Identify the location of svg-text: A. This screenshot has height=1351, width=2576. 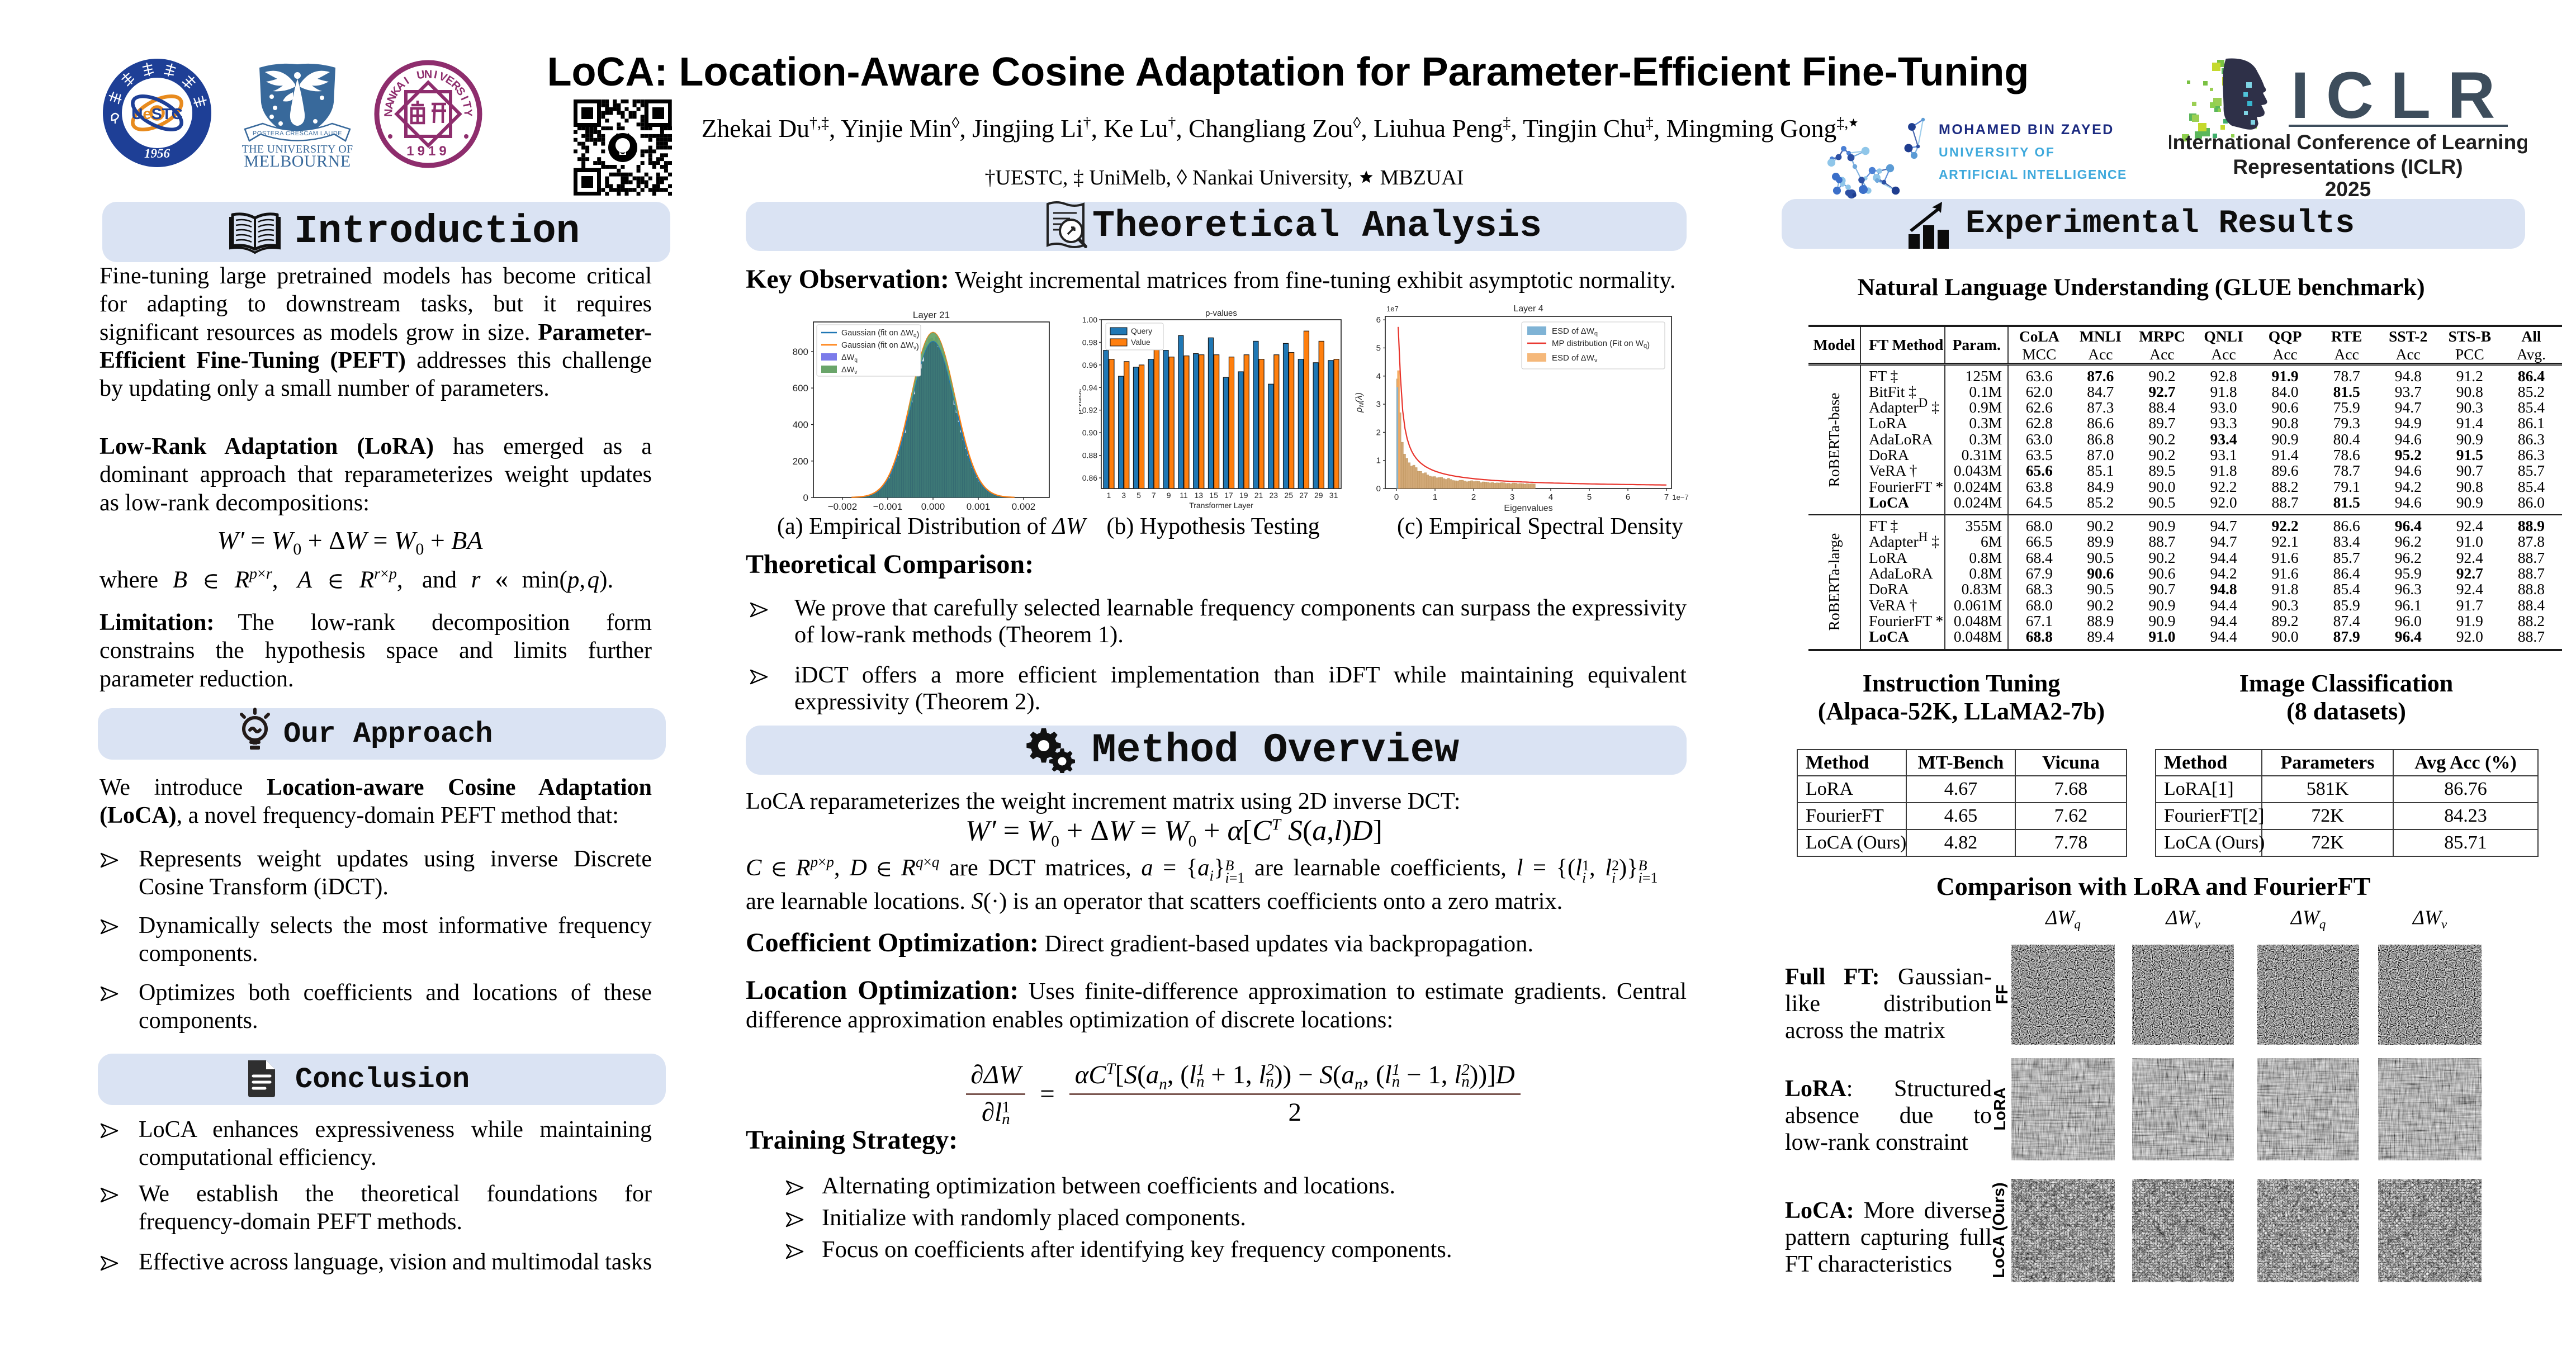
(390, 104).